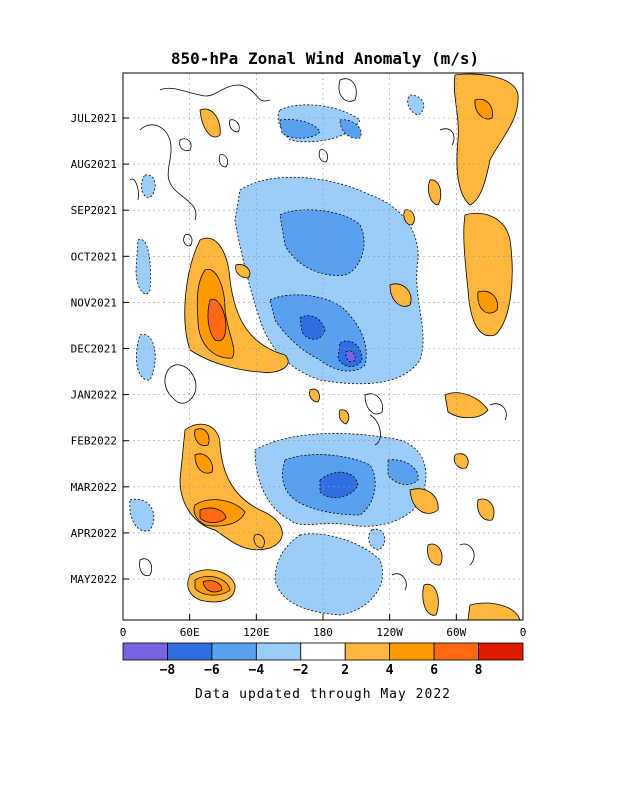 The height and width of the screenshot is (800, 618). What do you see at coordinates (94, 302) in the screenshot?
I see `y-tick-label: NOV2021` at bounding box center [94, 302].